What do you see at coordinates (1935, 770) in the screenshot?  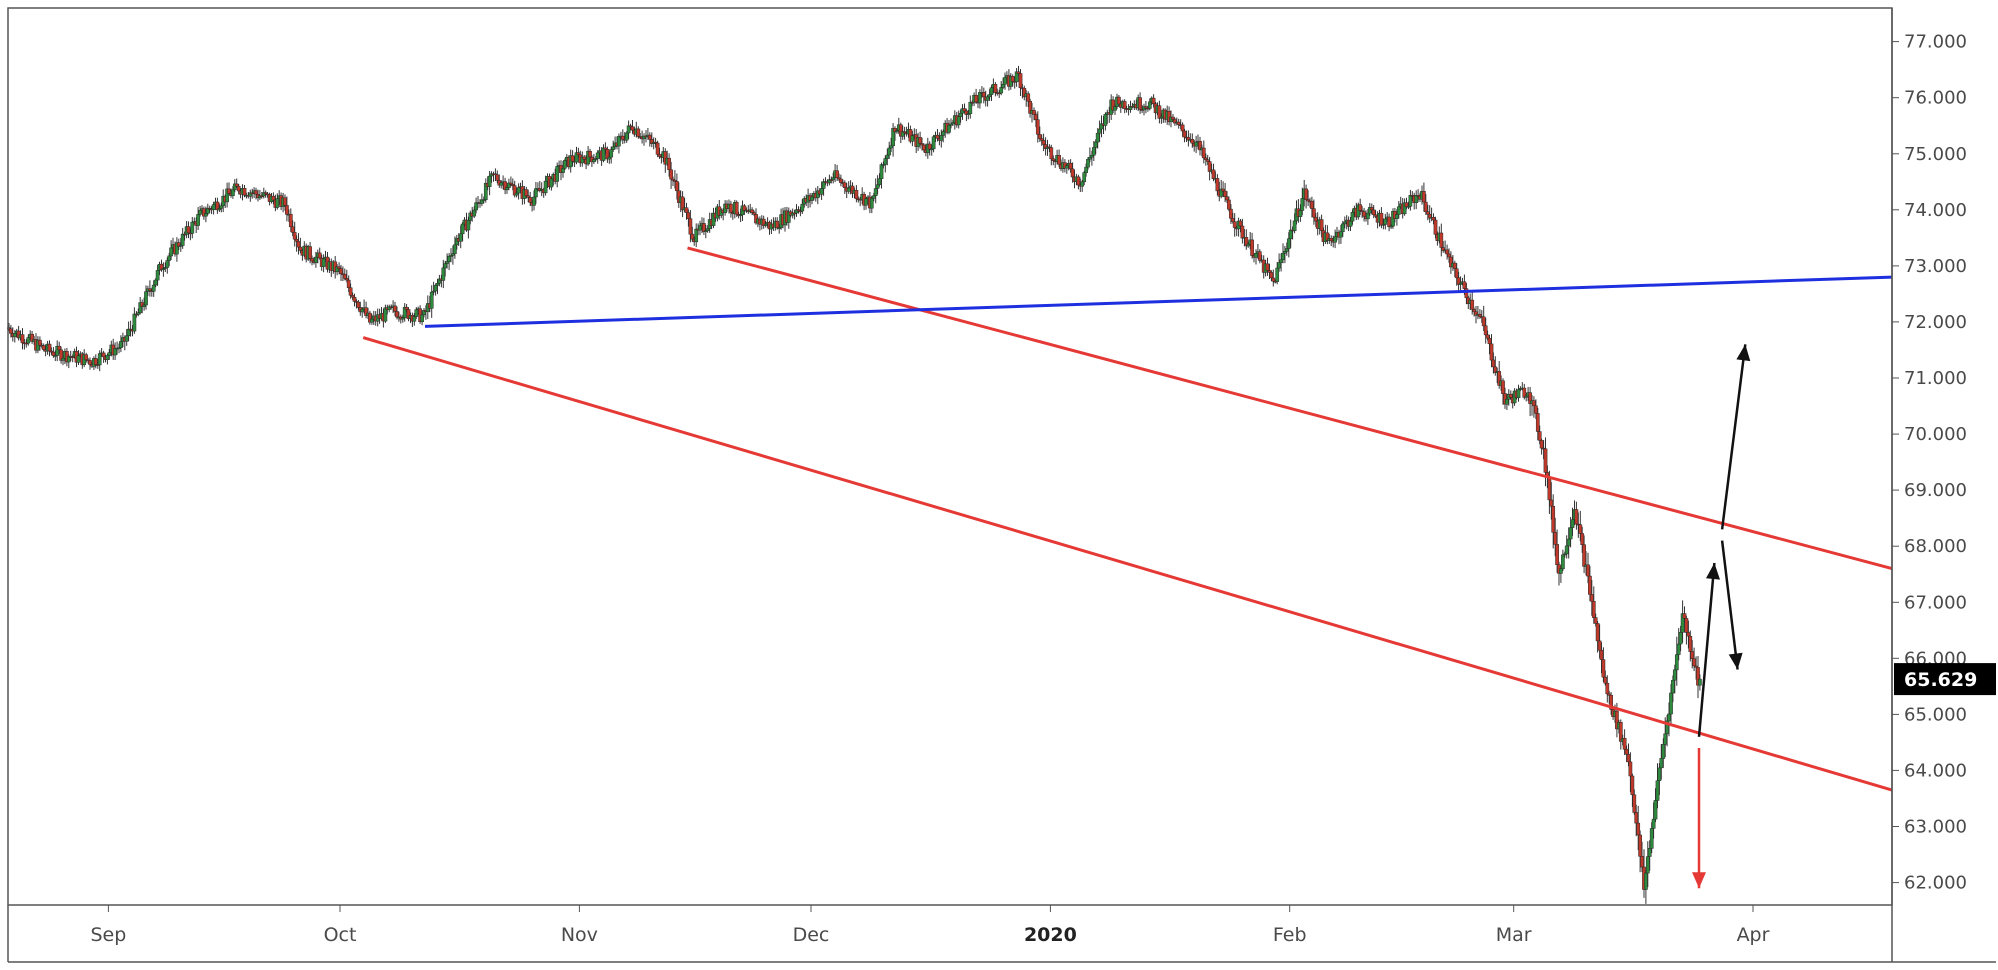 I see `y-tick-label: 64.000` at bounding box center [1935, 770].